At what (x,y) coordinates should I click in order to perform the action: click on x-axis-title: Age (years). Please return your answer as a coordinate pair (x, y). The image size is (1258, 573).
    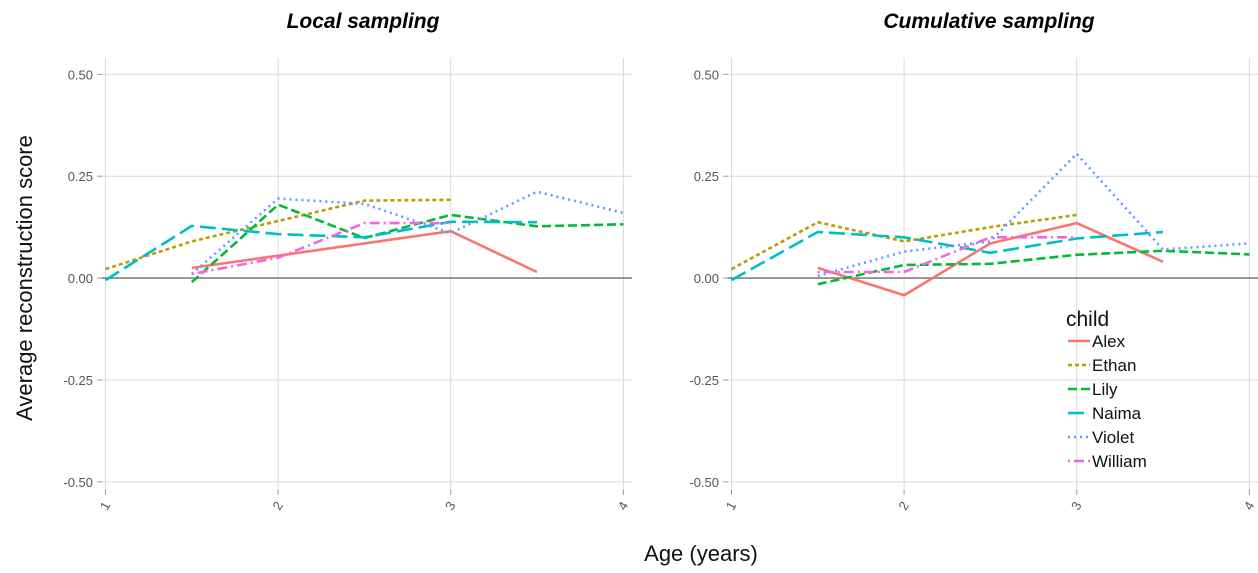
    Looking at the image, I should click on (701, 553).